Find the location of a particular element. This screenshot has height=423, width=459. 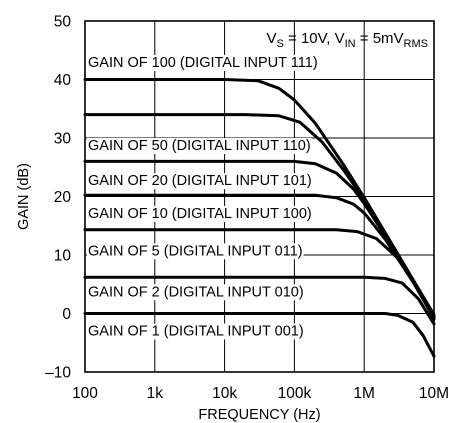

vin-unit-subscript: RMS is located at coordinates (416, 44).